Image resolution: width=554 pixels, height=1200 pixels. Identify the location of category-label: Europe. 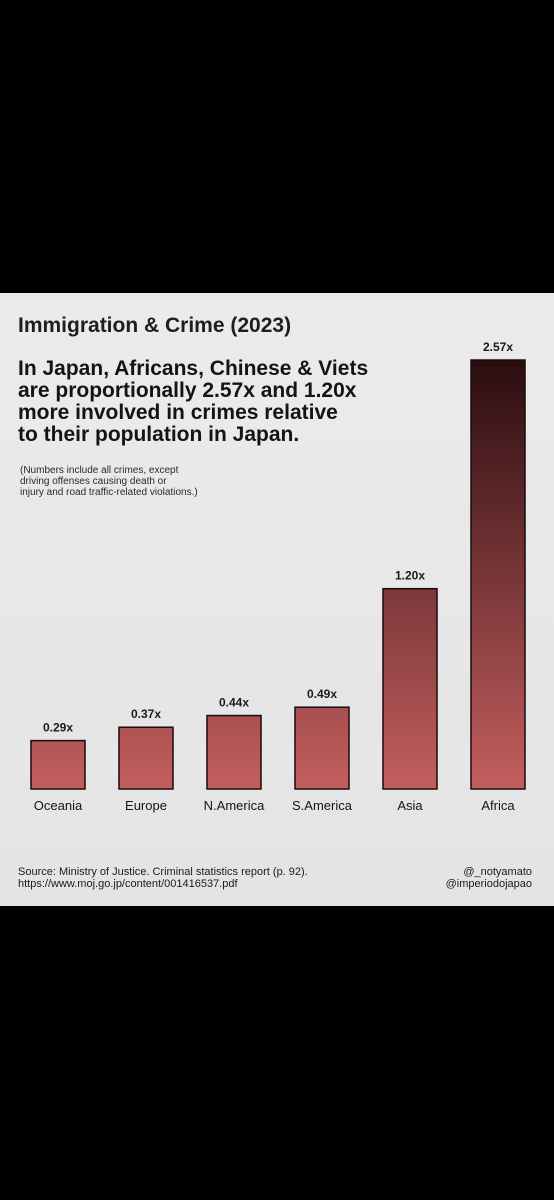
(146, 805).